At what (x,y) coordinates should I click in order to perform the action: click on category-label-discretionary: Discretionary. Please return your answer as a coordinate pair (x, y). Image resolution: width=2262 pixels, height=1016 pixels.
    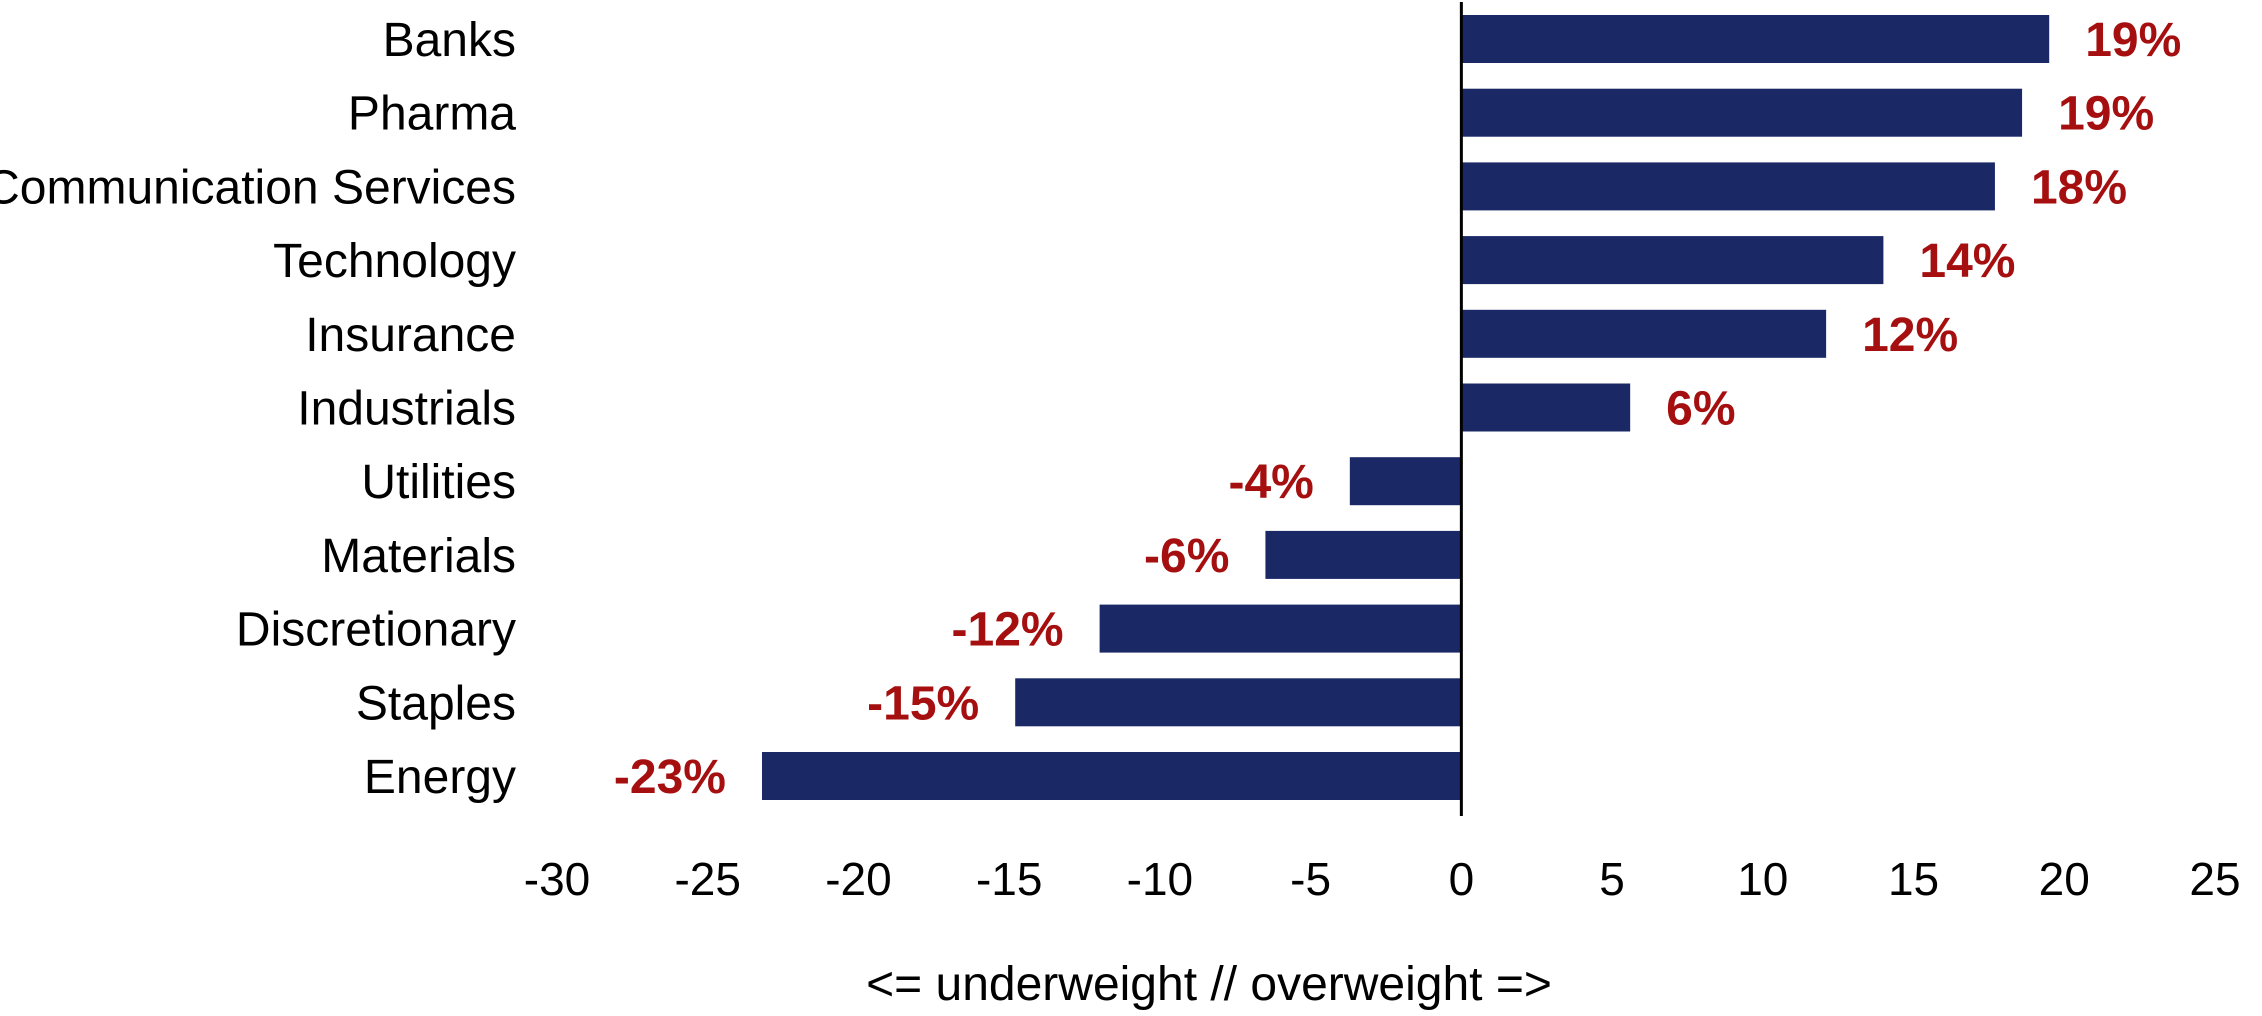
    Looking at the image, I should click on (376, 630).